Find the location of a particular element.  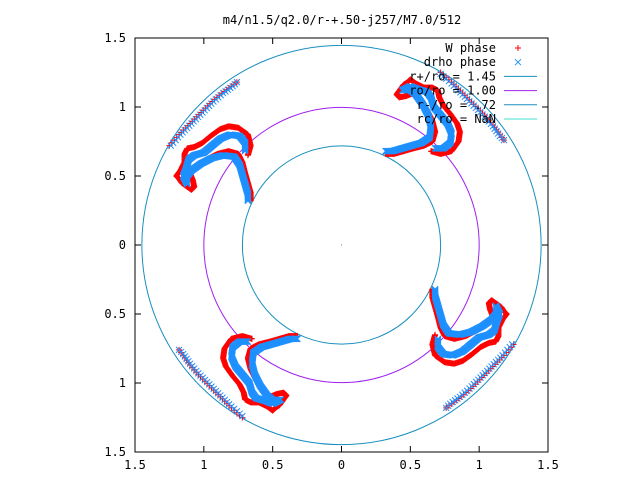

point-2003 is located at coordinates (435, 292).